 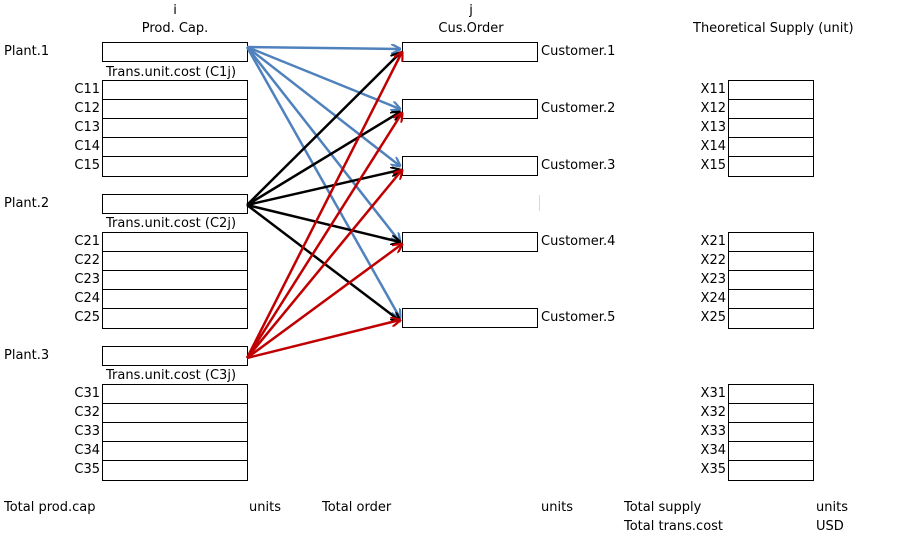 I want to click on customer-1-label: Customer.1, so click(x=578, y=51).